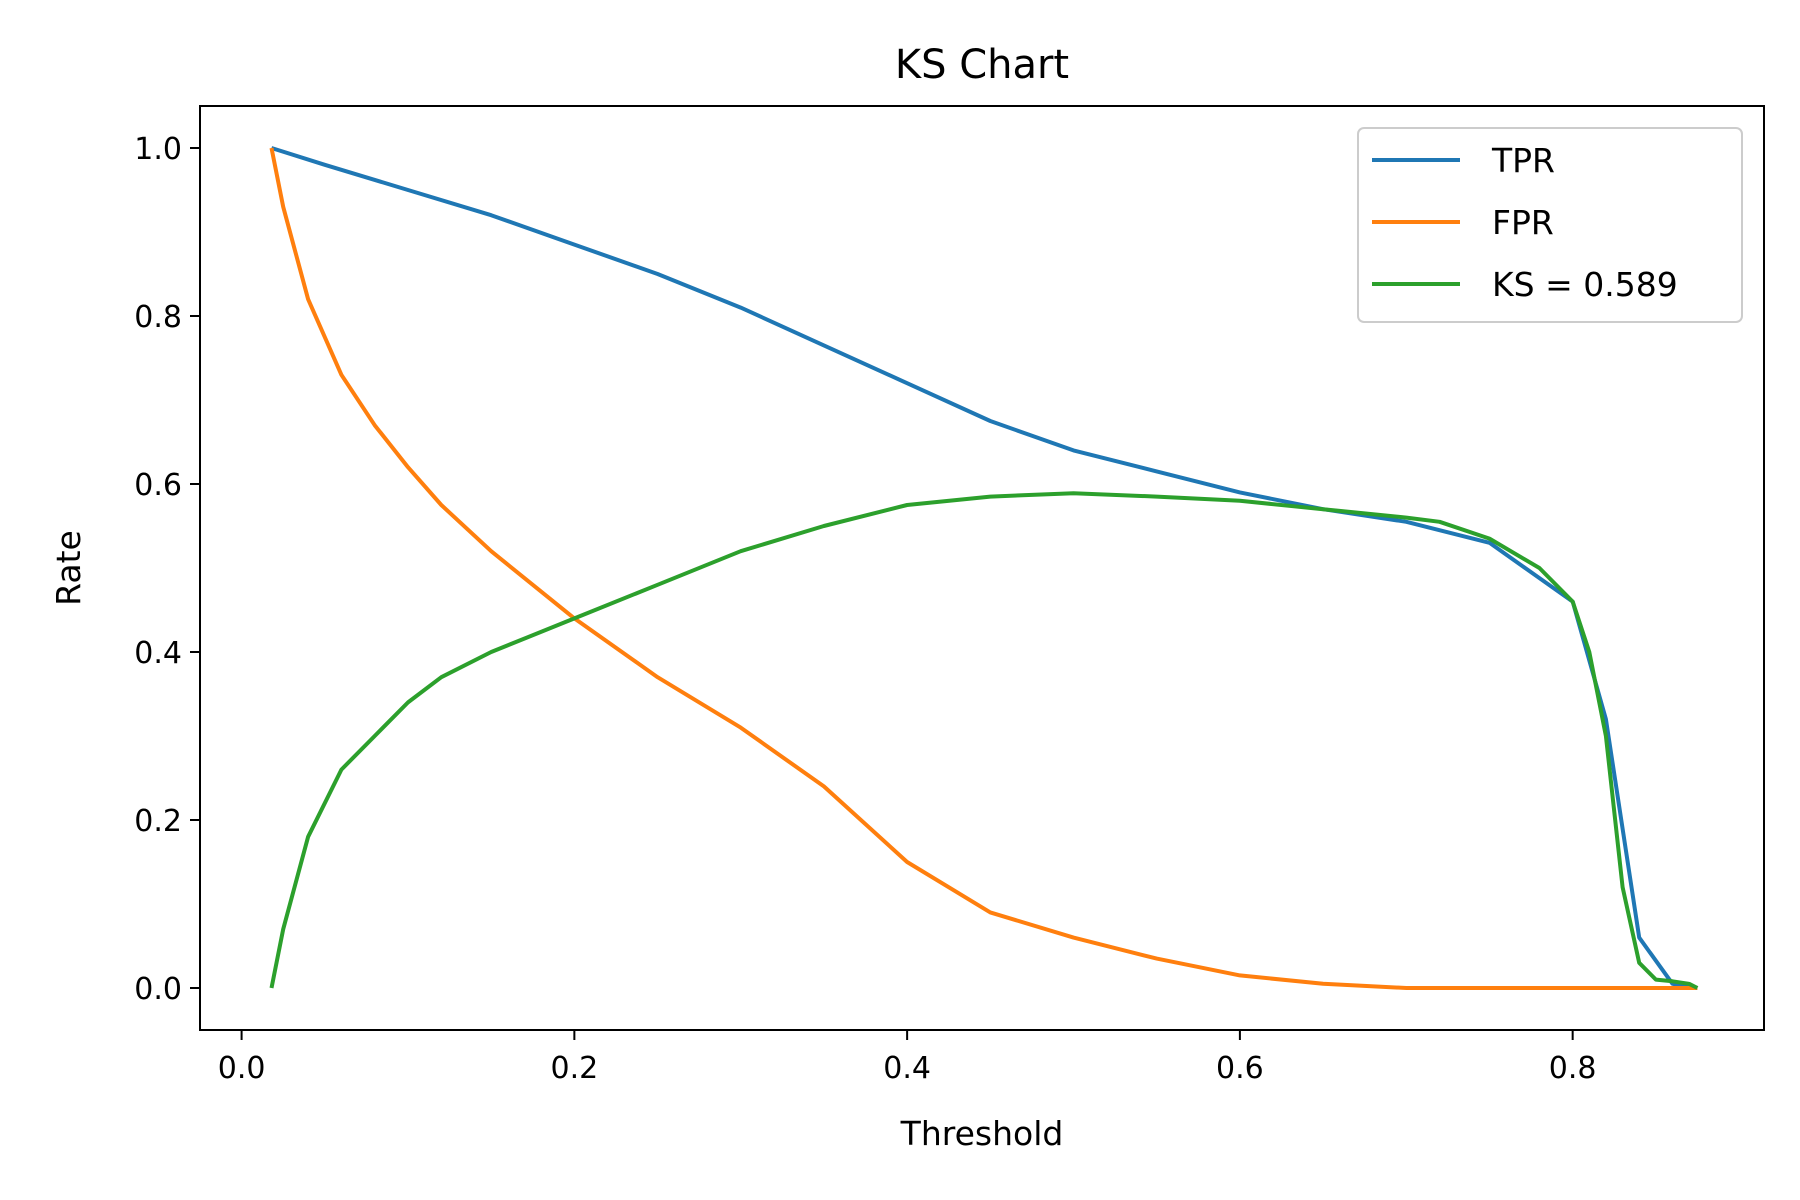  What do you see at coordinates (575, 1068) in the screenshot?
I see `x-tick-label: 0.2` at bounding box center [575, 1068].